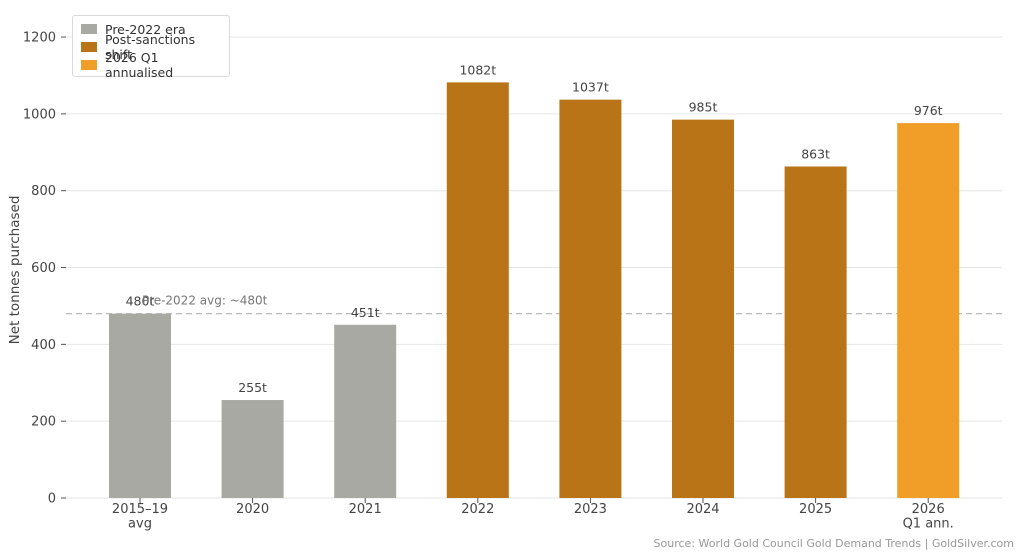 Image resolution: width=1024 pixels, height=559 pixels. I want to click on legend-item-pre: Pre-2022 era, so click(151, 29).